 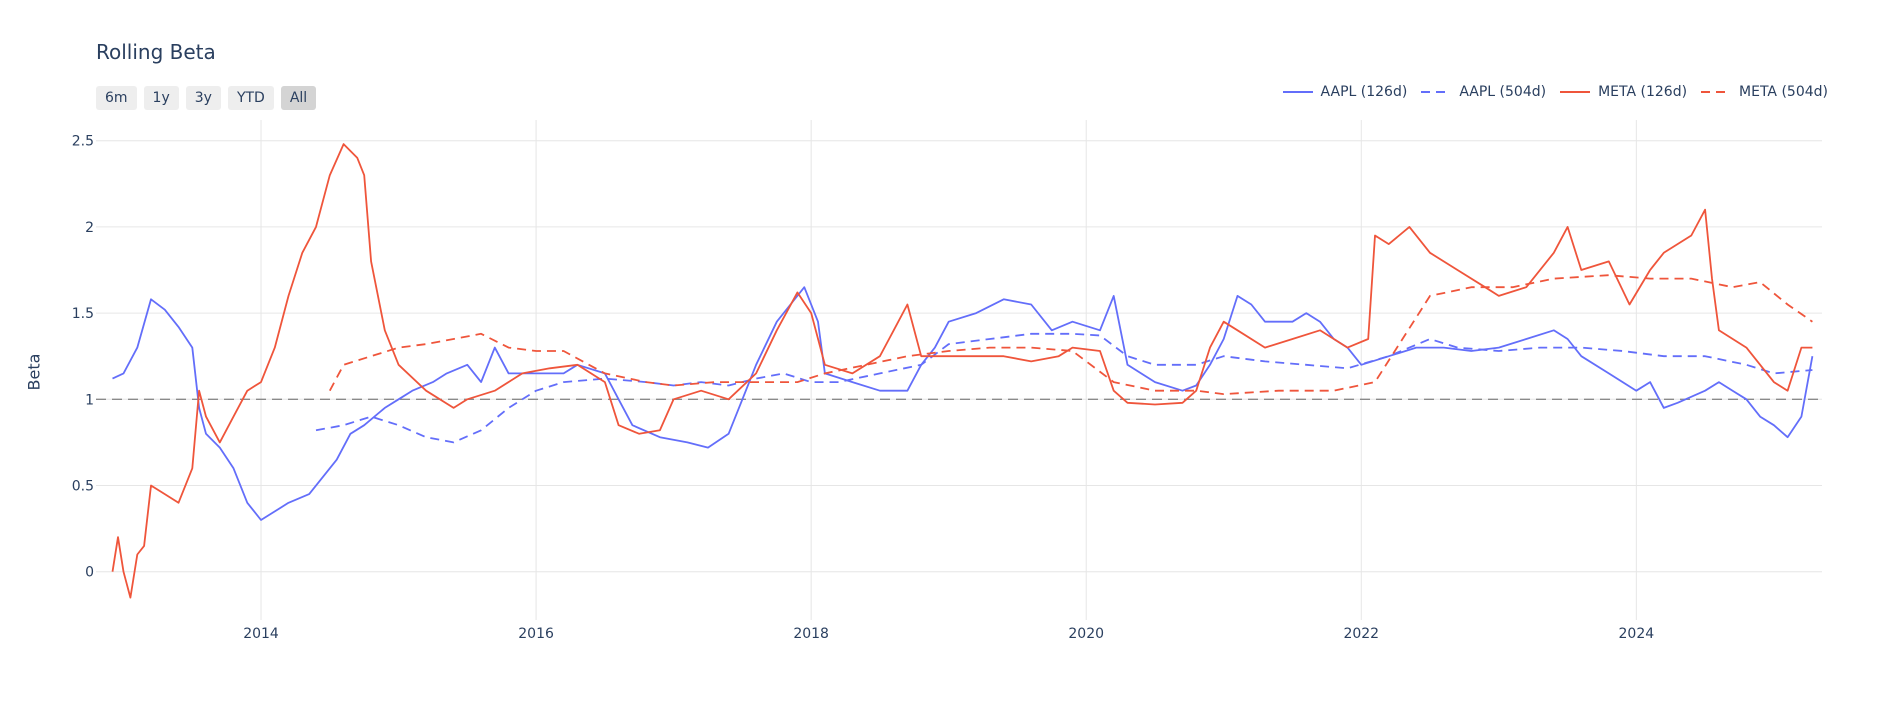 I want to click on x-tick-label: 2020, so click(x=1086, y=634).